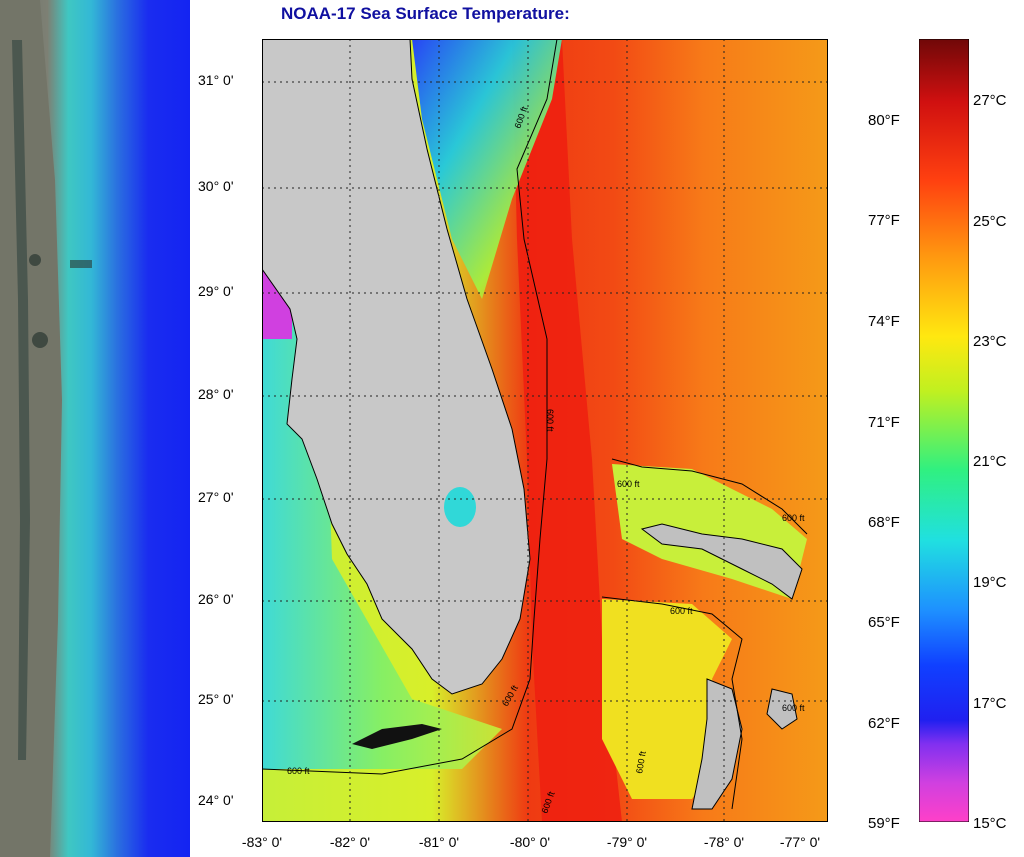 Image resolution: width=1024 pixels, height=857 pixels. Describe the element at coordinates (460, 507) in the screenshot. I see `lake-okeechobee` at that location.